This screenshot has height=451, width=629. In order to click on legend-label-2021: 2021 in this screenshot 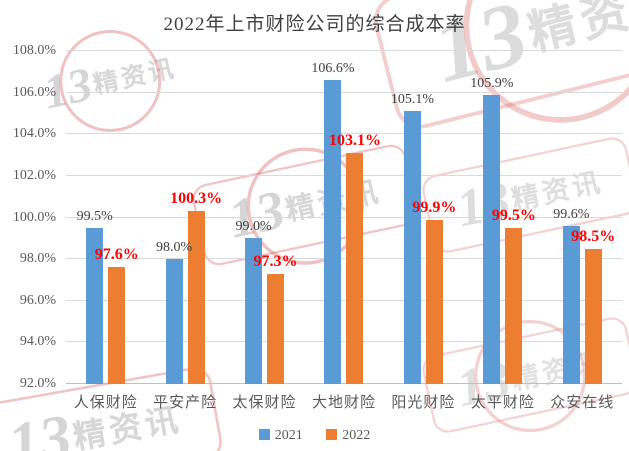, I will do `click(288, 435)`.